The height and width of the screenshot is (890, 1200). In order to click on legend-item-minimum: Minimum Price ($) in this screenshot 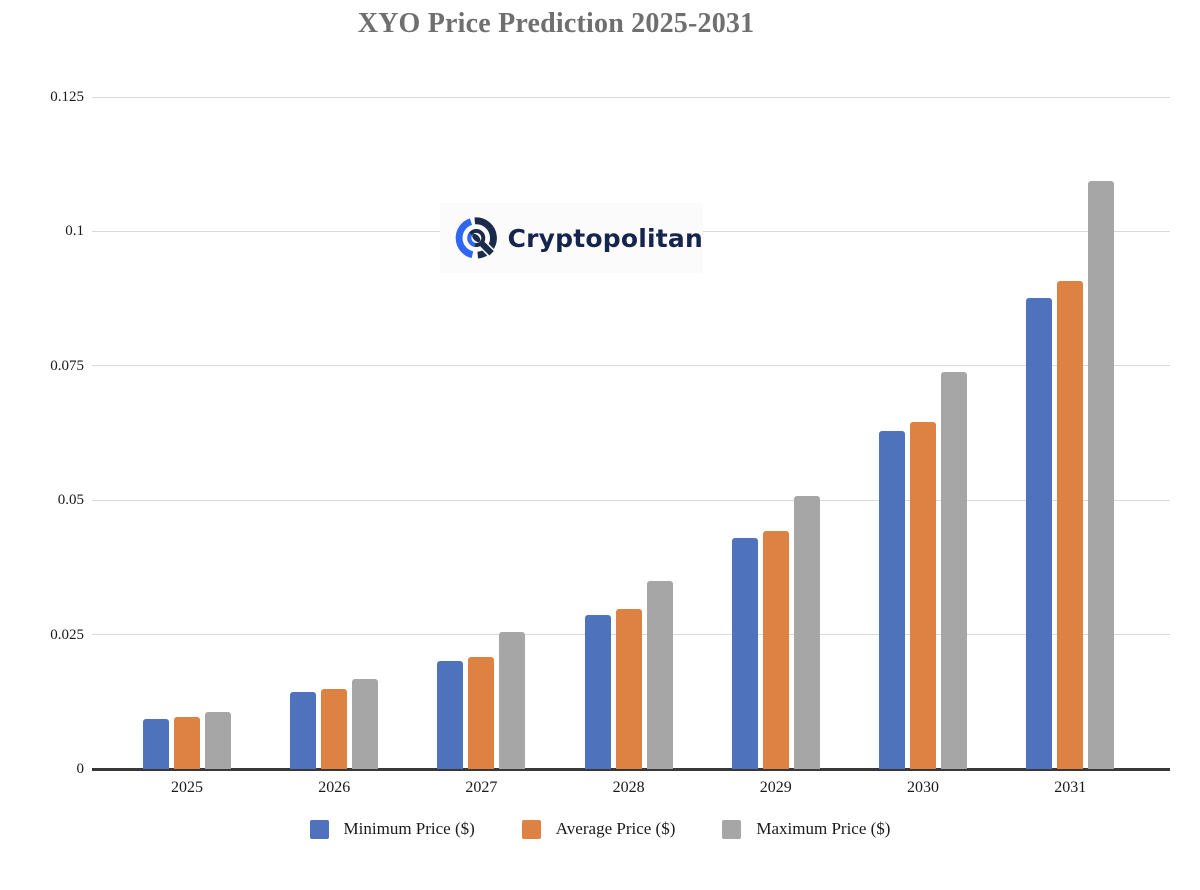, I will do `click(392, 829)`.